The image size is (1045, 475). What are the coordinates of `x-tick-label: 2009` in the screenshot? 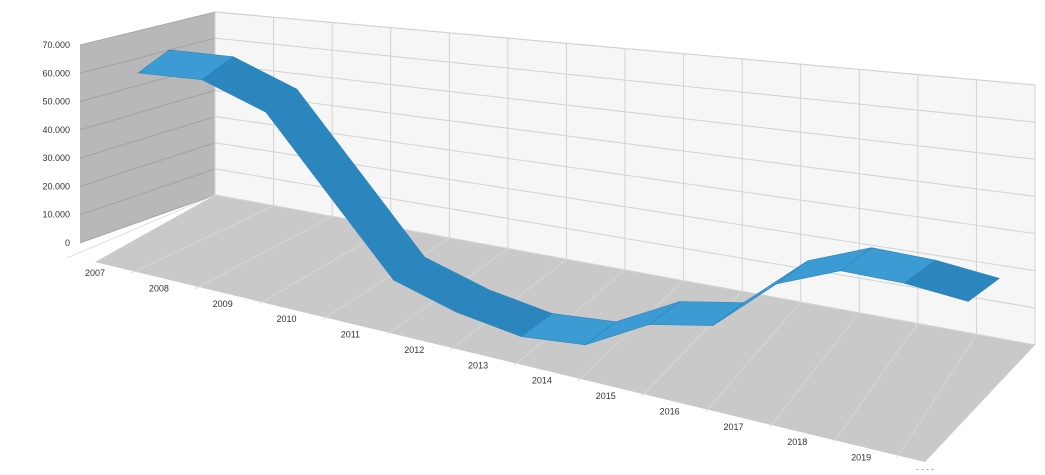 It's located at (223, 304).